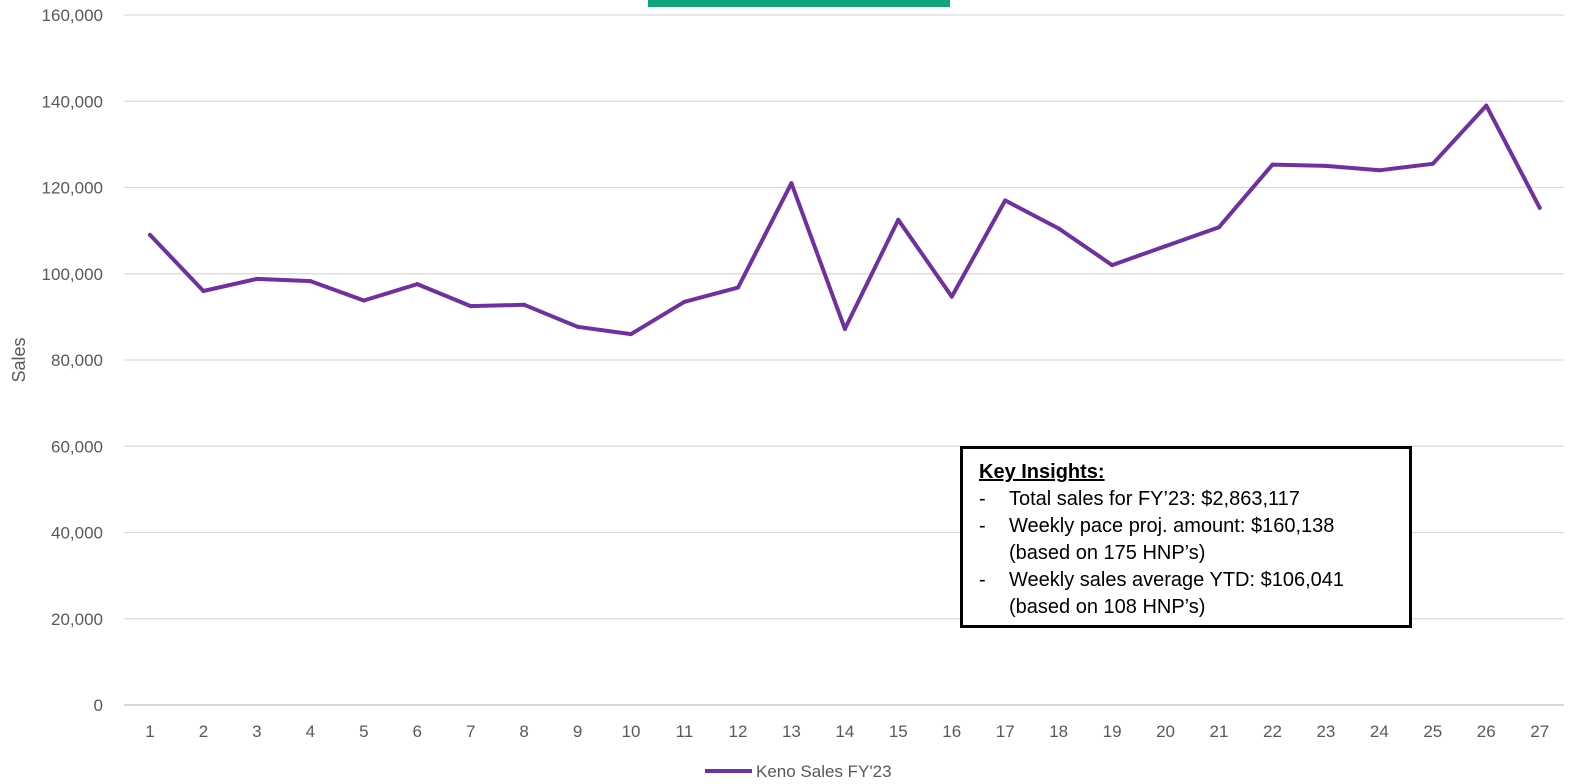 The width and height of the screenshot is (1579, 784). Describe the element at coordinates (1154, 499) in the screenshot. I see `insight-text: Total sales for FY’23: $2,863,117` at that location.